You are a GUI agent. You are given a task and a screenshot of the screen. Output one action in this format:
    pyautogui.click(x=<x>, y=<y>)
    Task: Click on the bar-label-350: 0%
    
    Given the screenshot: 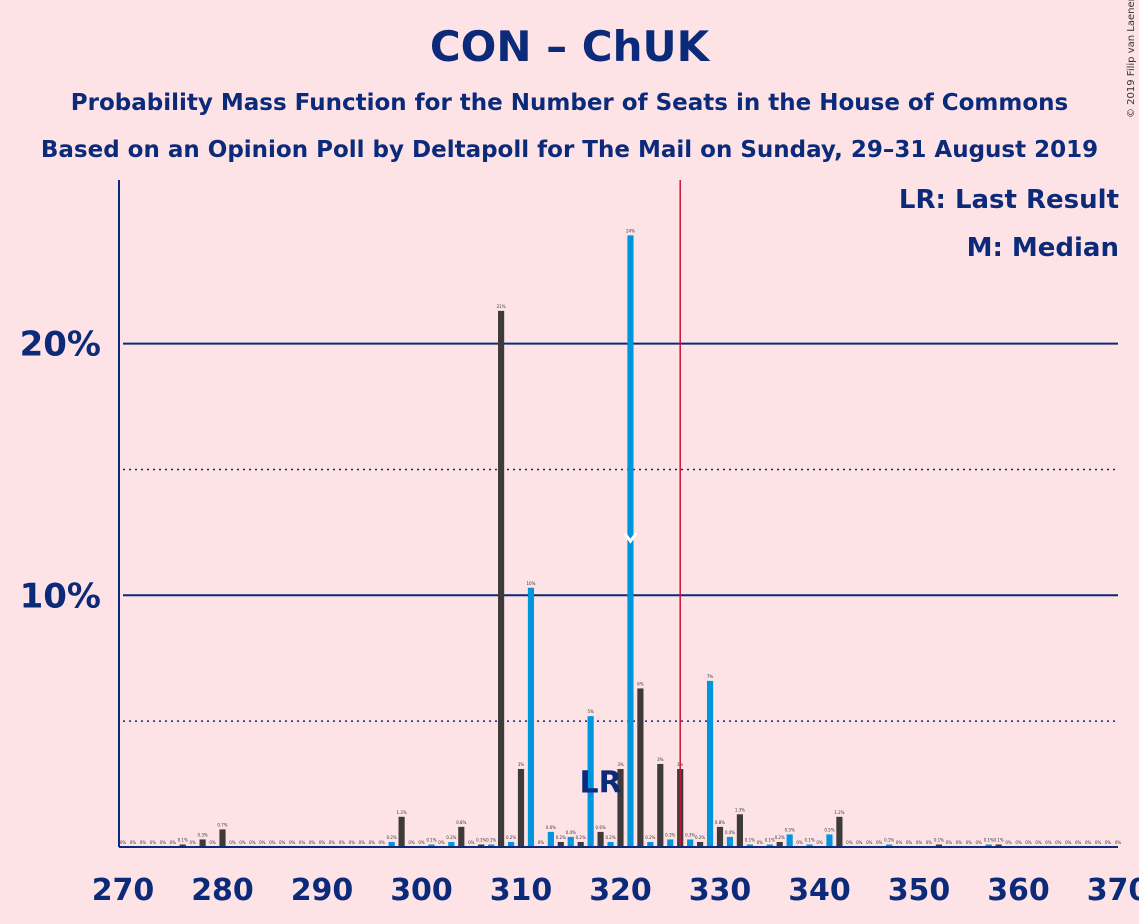 What is the action you would take?
    pyautogui.click(x=919, y=842)
    